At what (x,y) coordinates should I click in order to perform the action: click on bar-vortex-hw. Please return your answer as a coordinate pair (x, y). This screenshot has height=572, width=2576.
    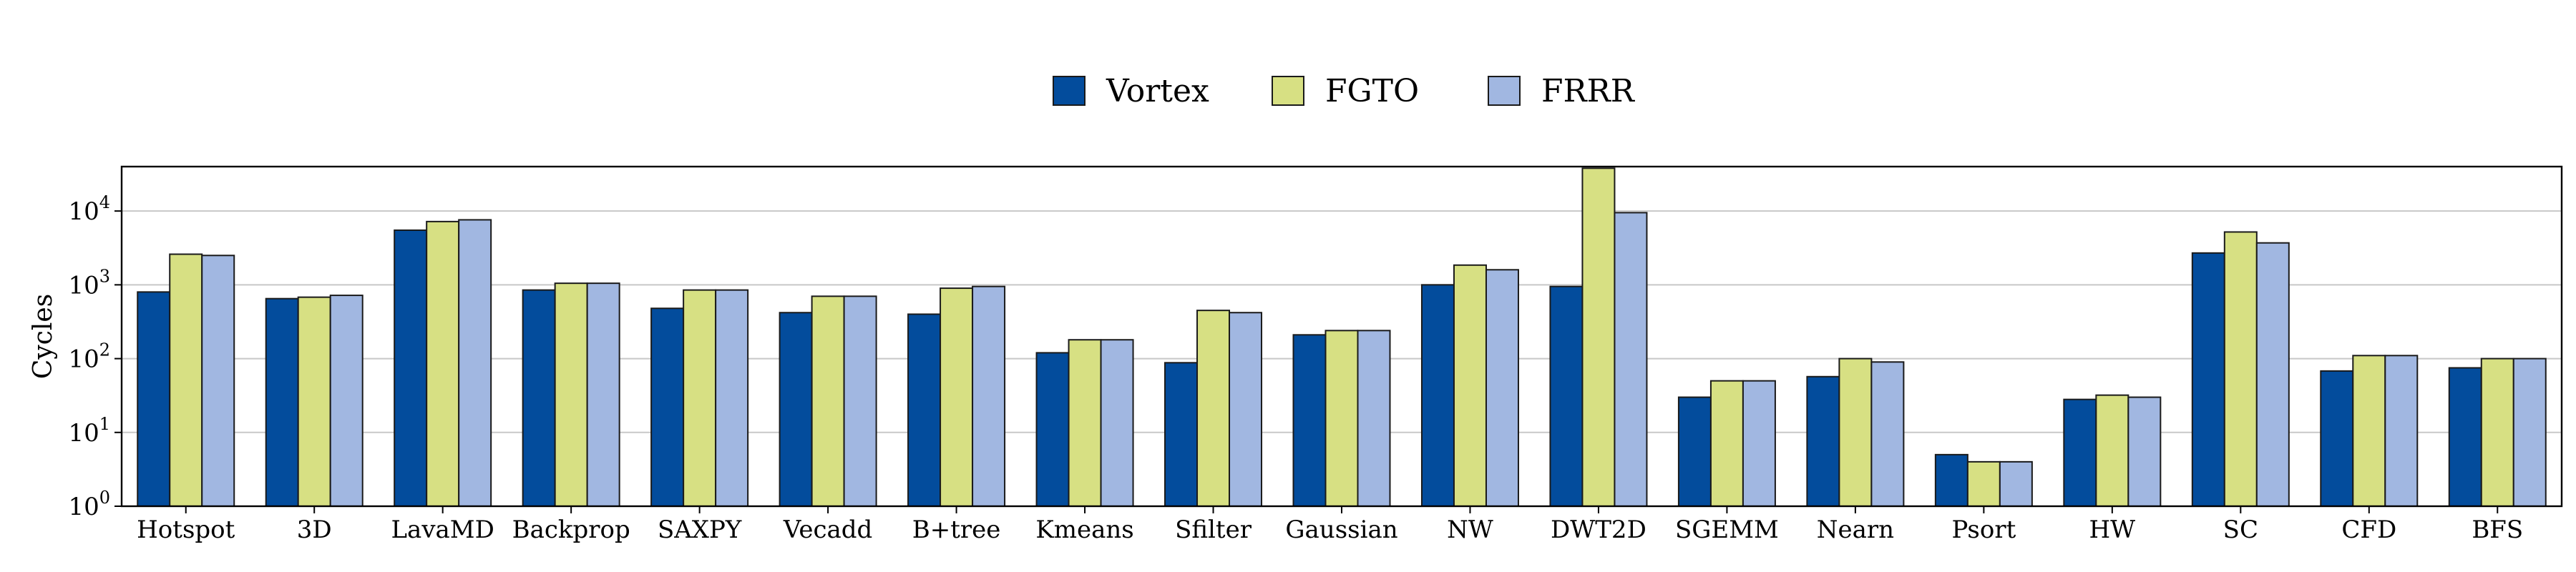
    Looking at the image, I should click on (2080, 452).